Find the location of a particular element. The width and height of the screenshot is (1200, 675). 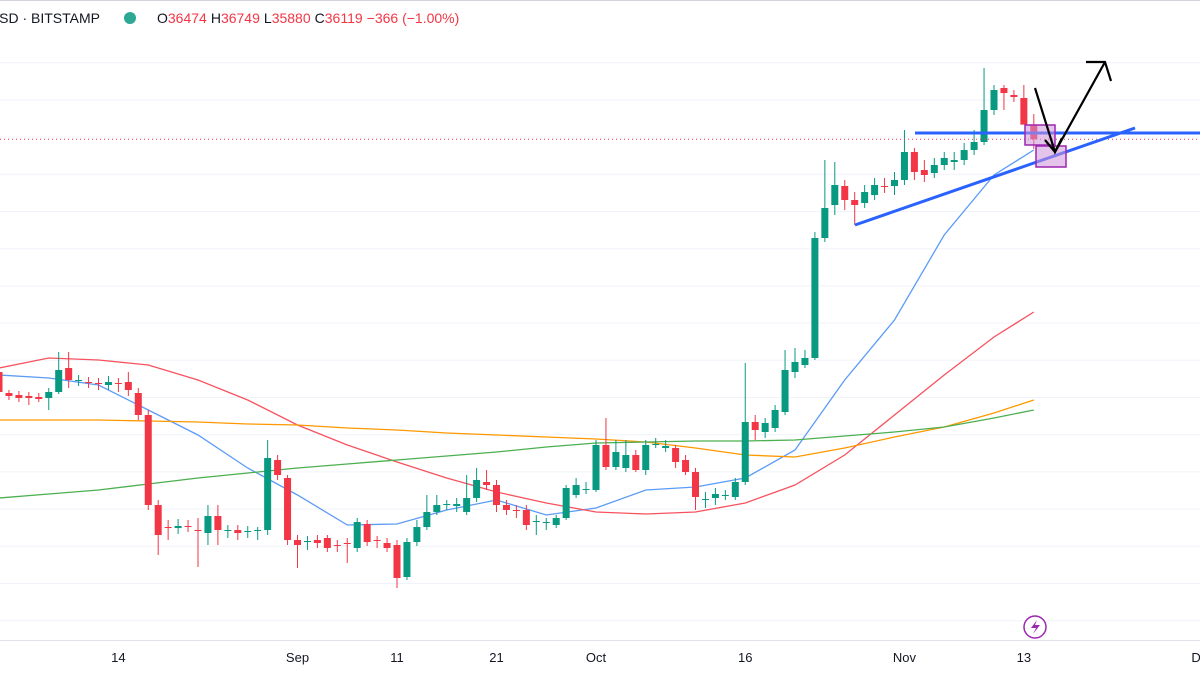

event-icon-bolt is located at coordinates (1035, 627).